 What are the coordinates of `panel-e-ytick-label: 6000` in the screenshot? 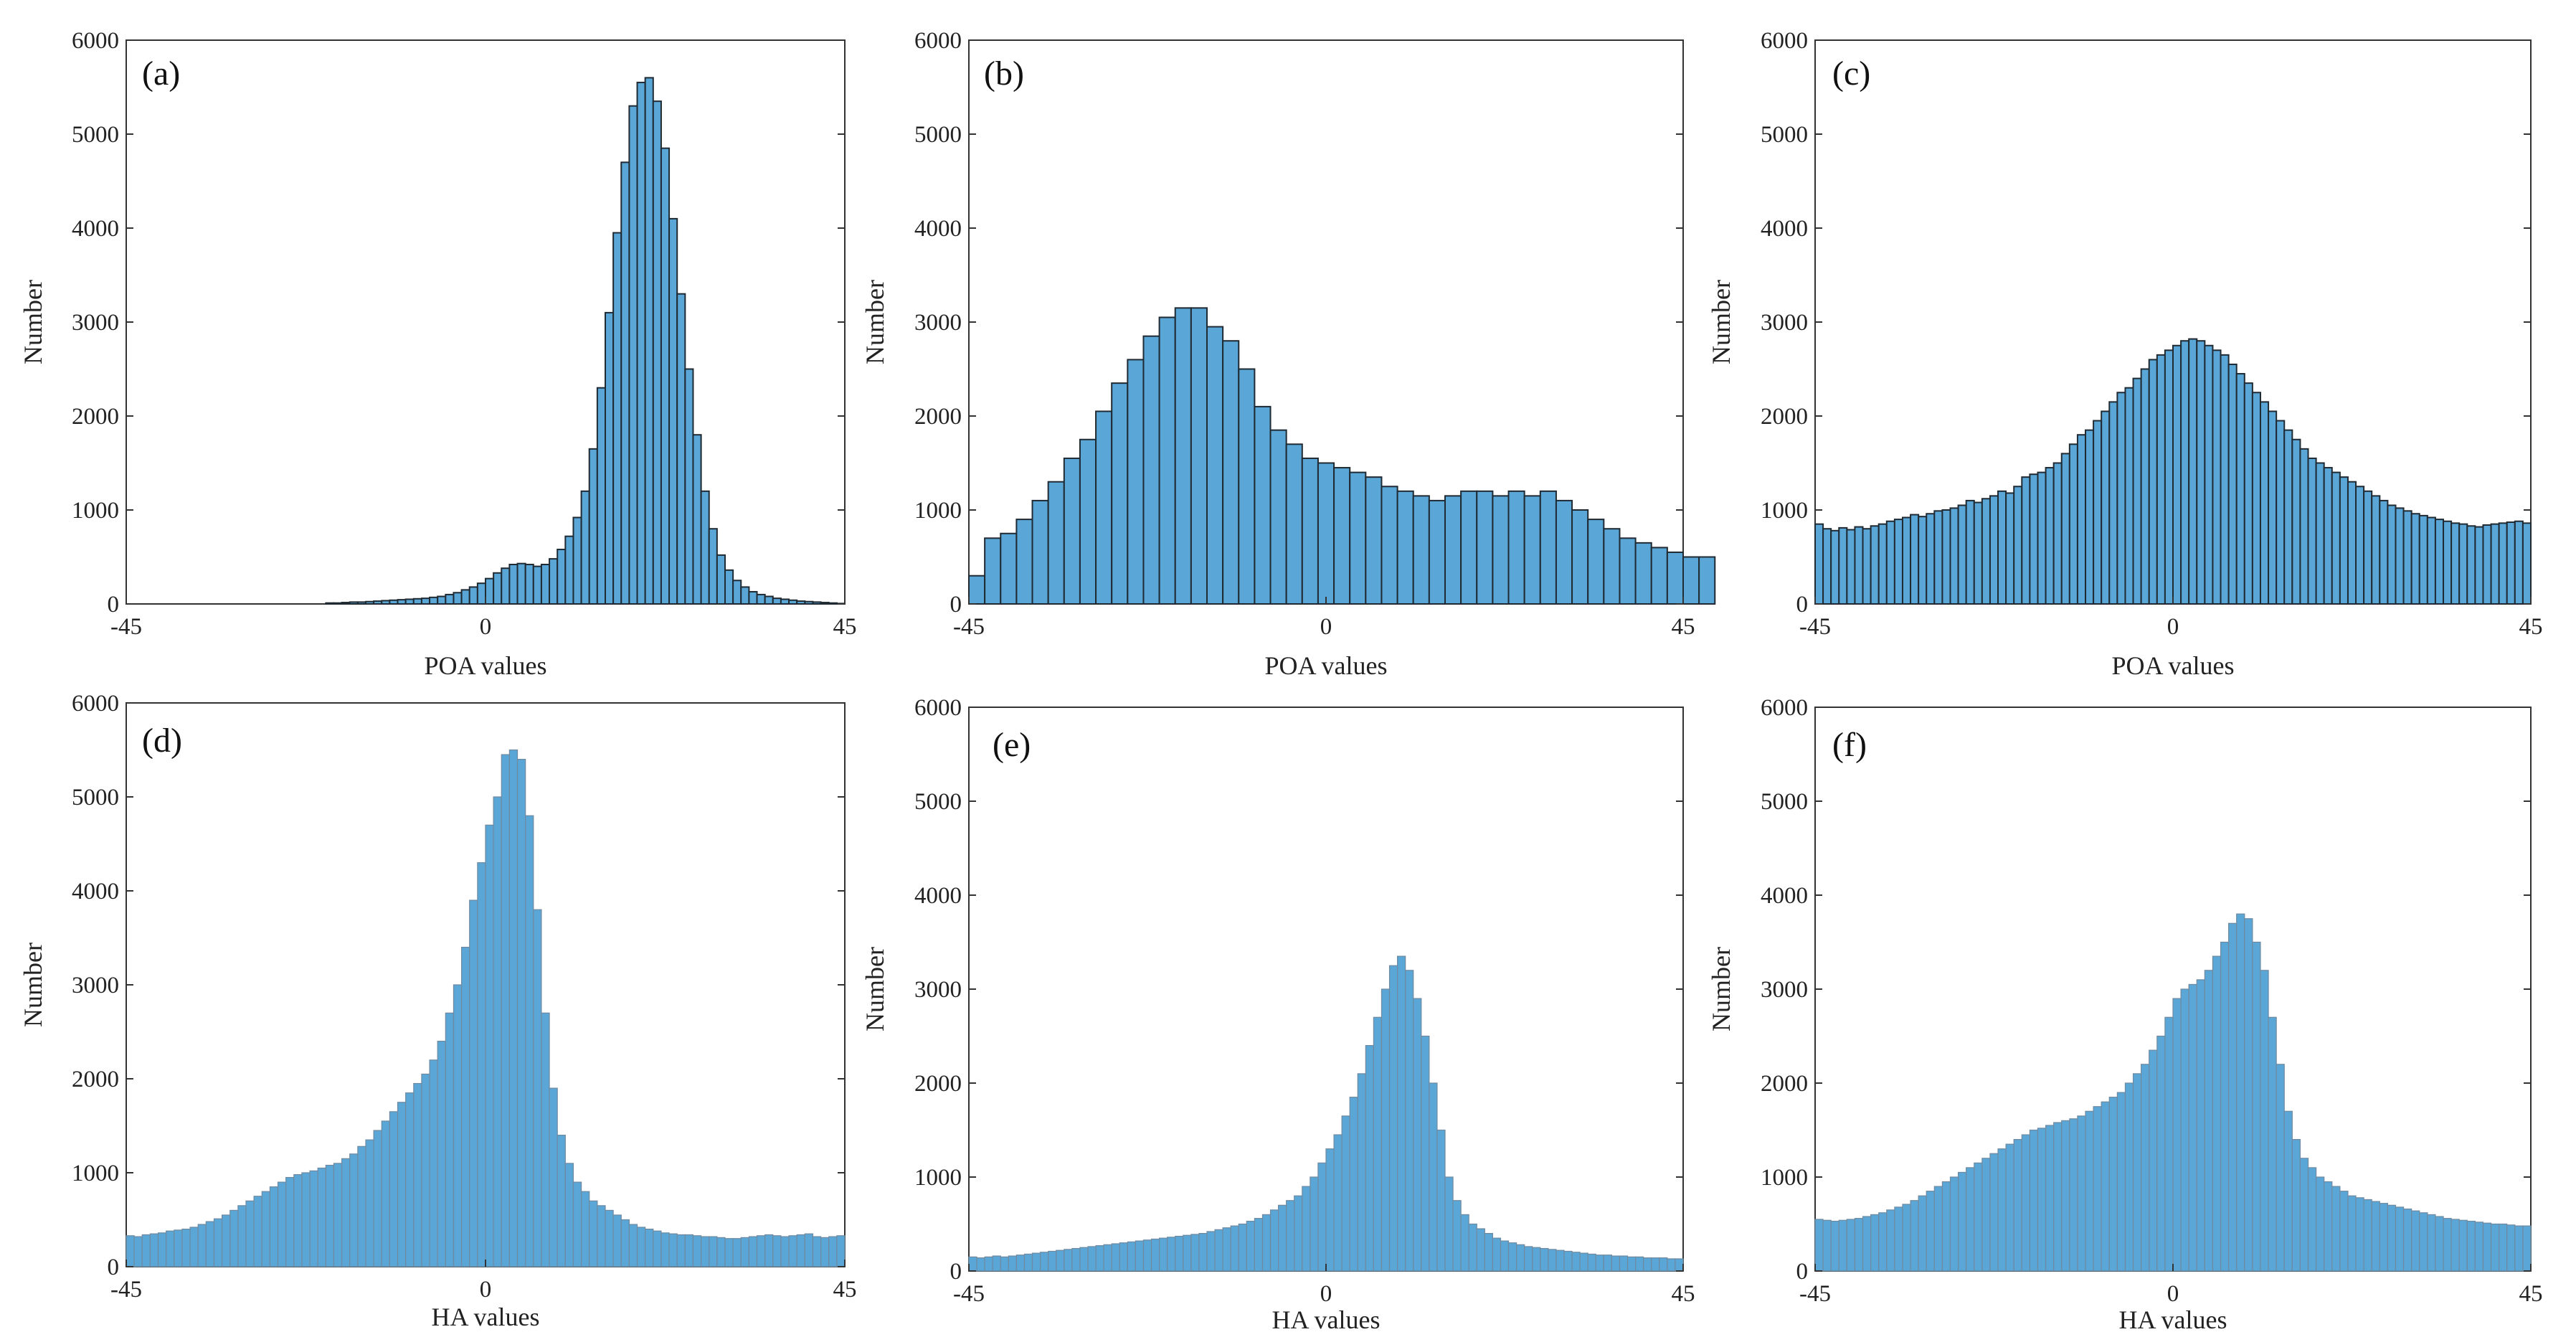 It's located at (938, 708).